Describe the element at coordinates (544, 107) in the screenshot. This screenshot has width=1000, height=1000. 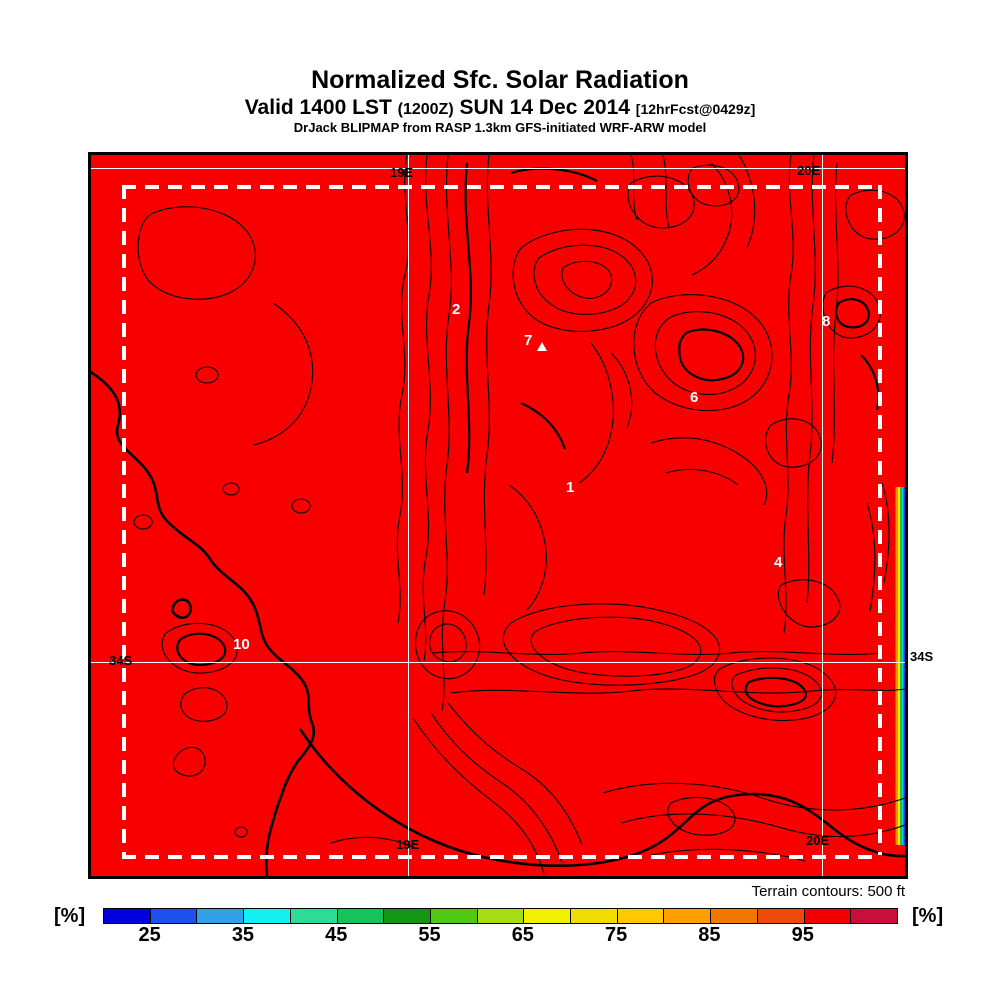
I see `valid-date: SUN 14 Dec 2014` at that location.